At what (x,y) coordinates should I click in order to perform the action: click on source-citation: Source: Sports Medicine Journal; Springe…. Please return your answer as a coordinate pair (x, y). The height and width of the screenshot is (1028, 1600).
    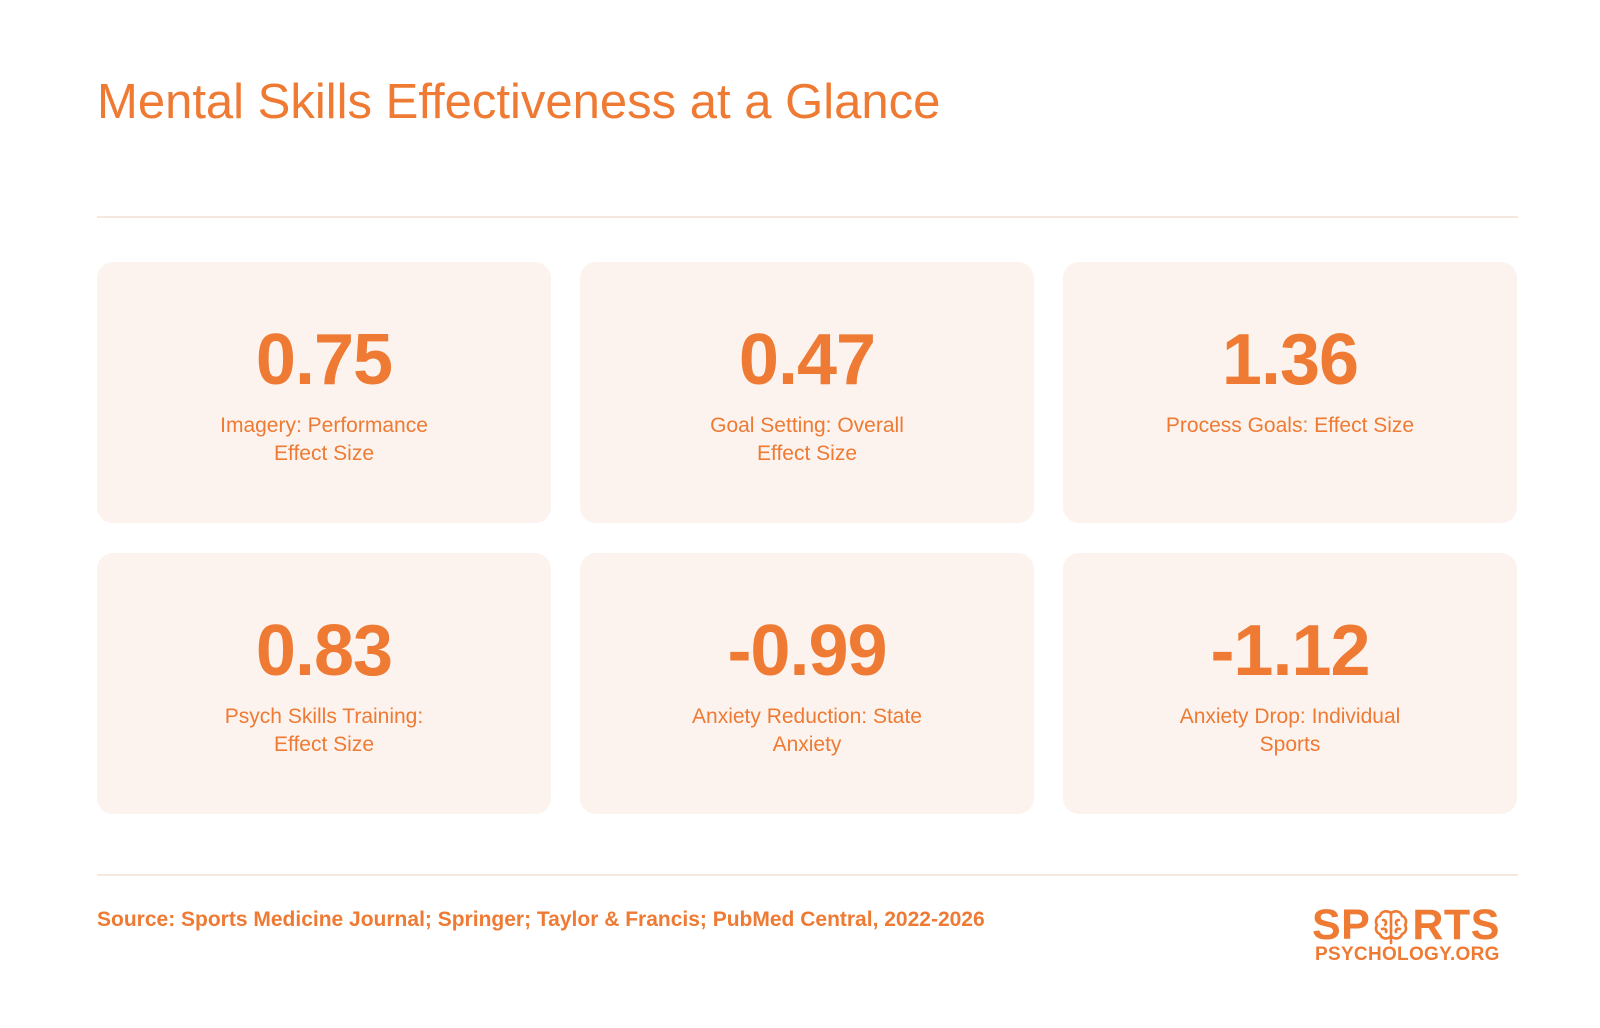
    Looking at the image, I should click on (541, 919).